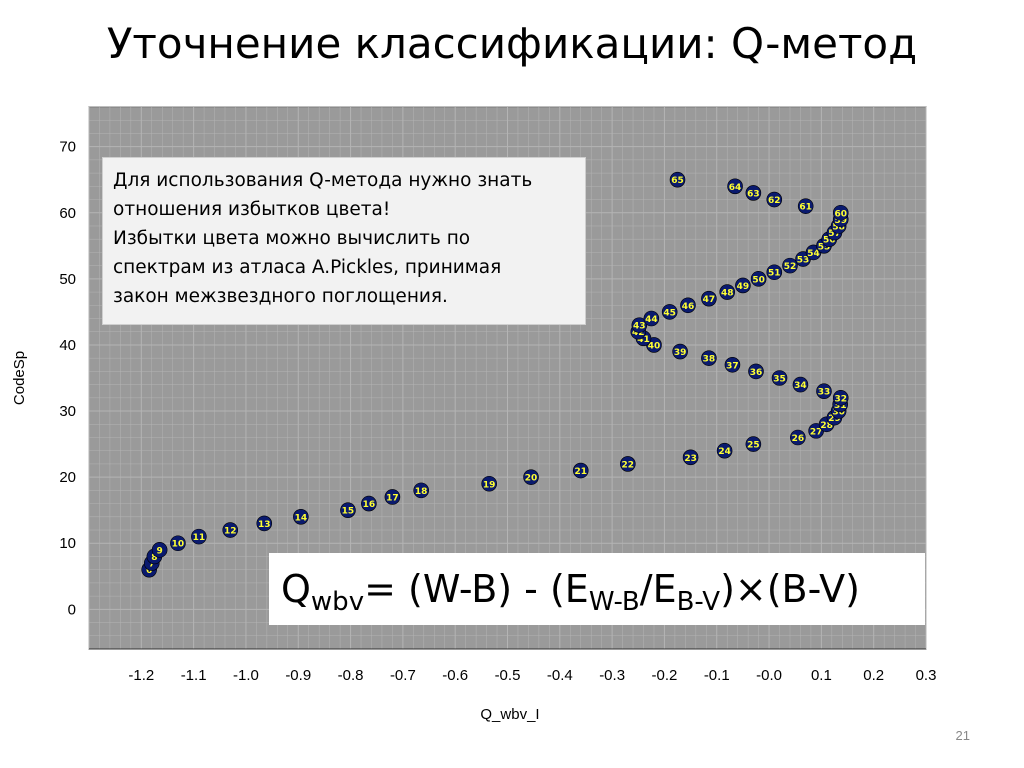 Image resolution: width=1024 pixels, height=768 pixels. What do you see at coordinates (665, 675) in the screenshot?
I see `x-tick-label: -0.2` at bounding box center [665, 675].